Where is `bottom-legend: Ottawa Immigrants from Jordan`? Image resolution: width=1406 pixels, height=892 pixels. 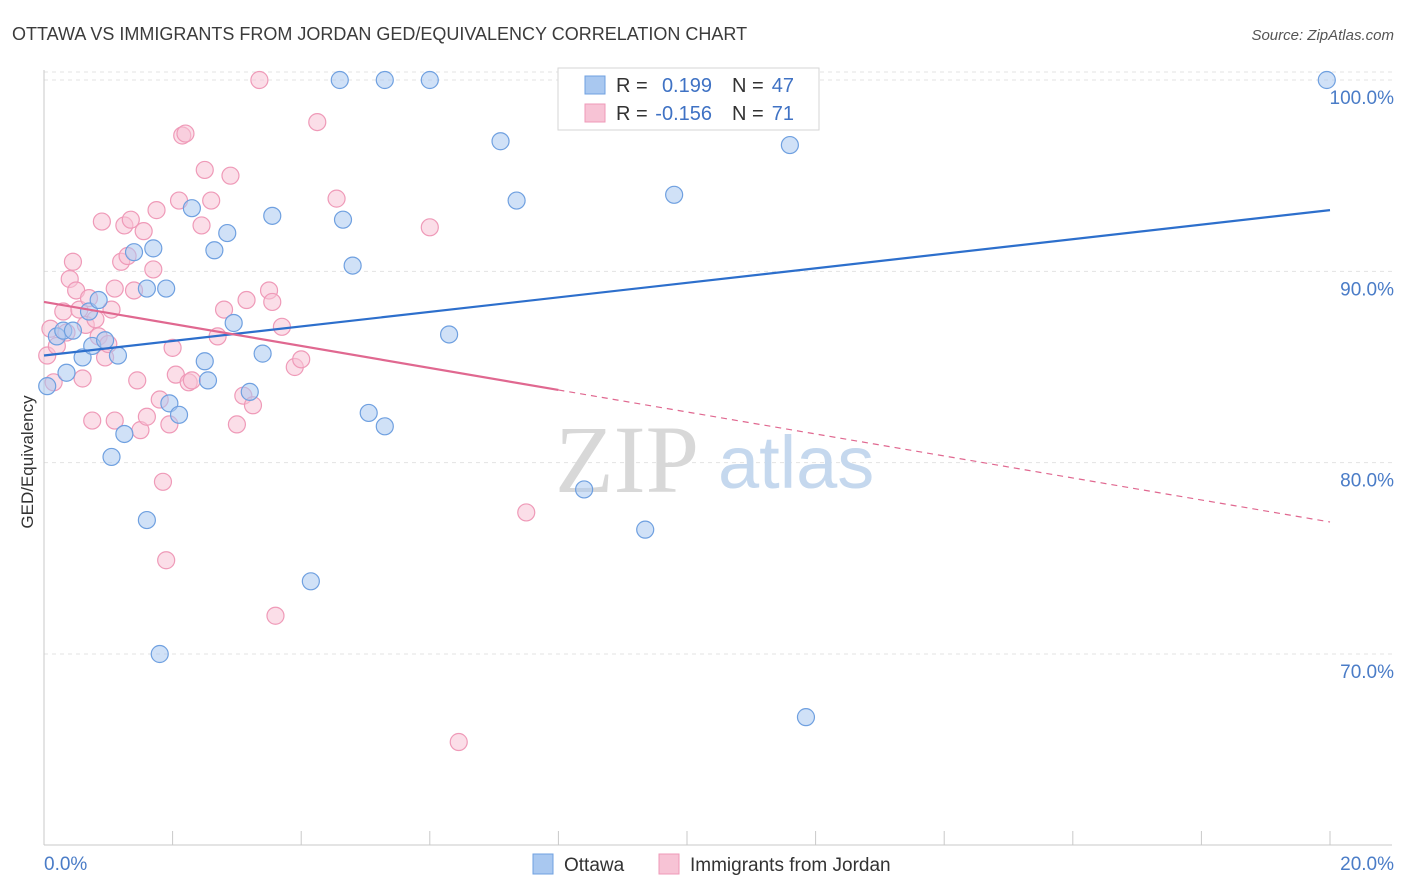 bottom-legend: Ottawa Immigrants from Jordan is located at coordinates (711, 864).